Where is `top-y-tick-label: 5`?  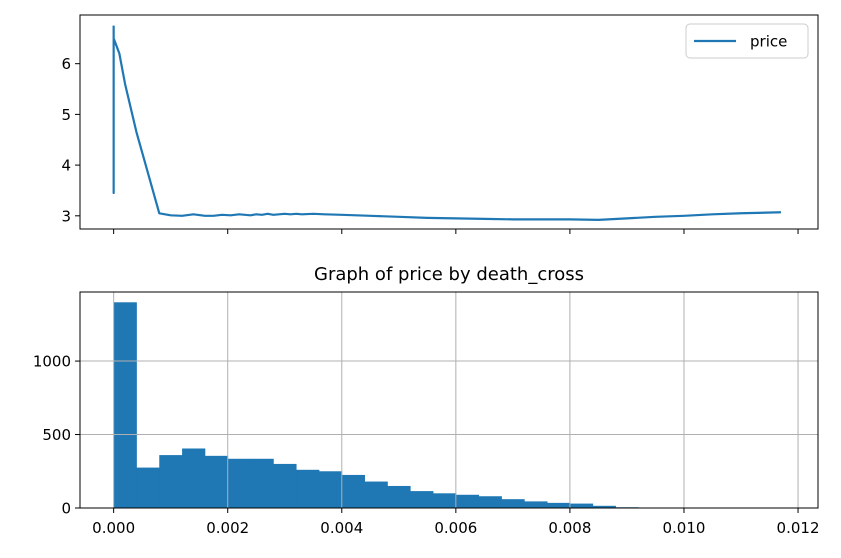 top-y-tick-label: 5 is located at coordinates (66, 115).